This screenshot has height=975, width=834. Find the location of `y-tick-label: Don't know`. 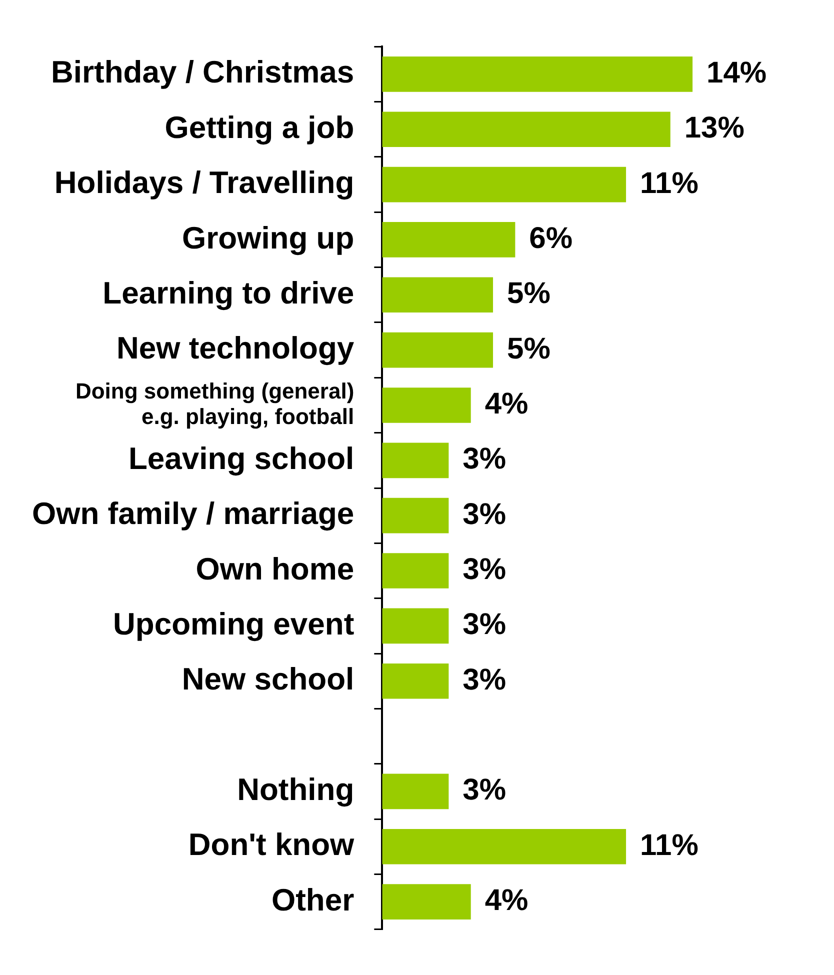

y-tick-label: Don't know is located at coordinates (272, 844).